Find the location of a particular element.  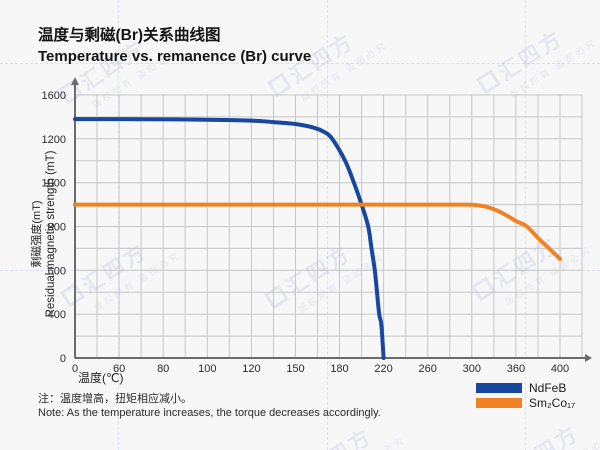

x-tick-label: 300 is located at coordinates (472, 369).